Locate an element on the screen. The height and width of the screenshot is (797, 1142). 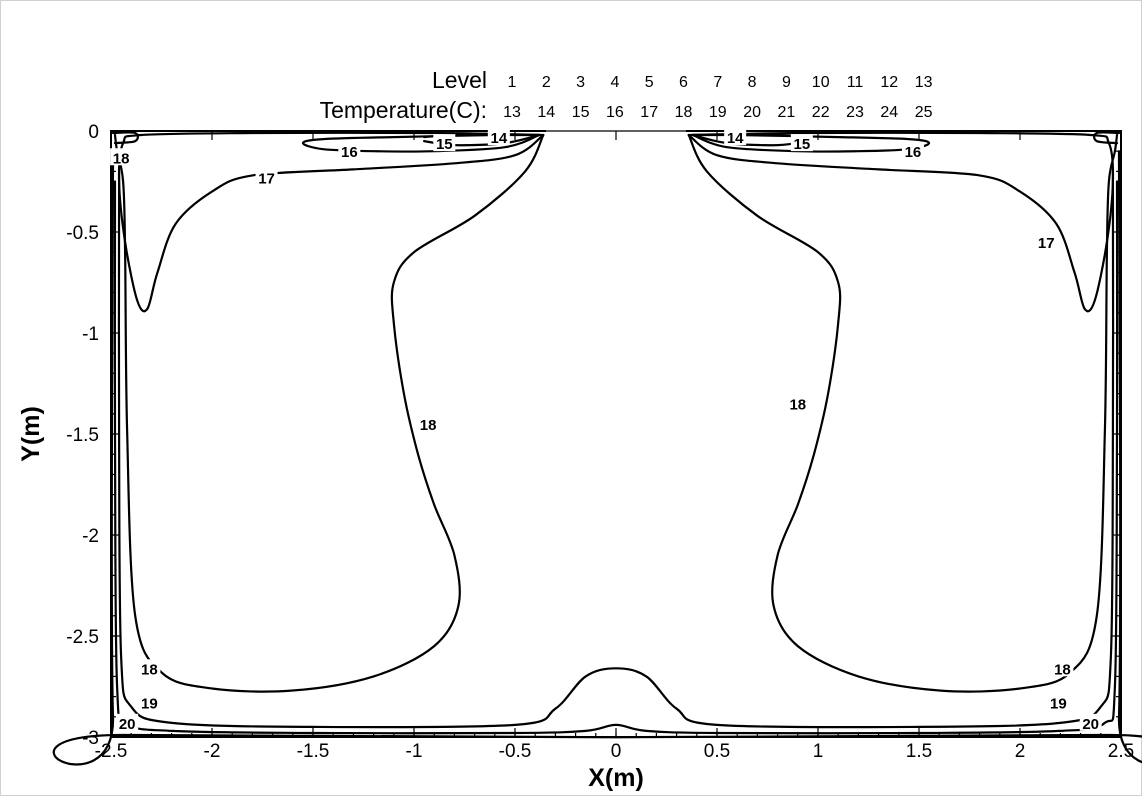
x-tick-label: 0.5 is located at coordinates (717, 751).